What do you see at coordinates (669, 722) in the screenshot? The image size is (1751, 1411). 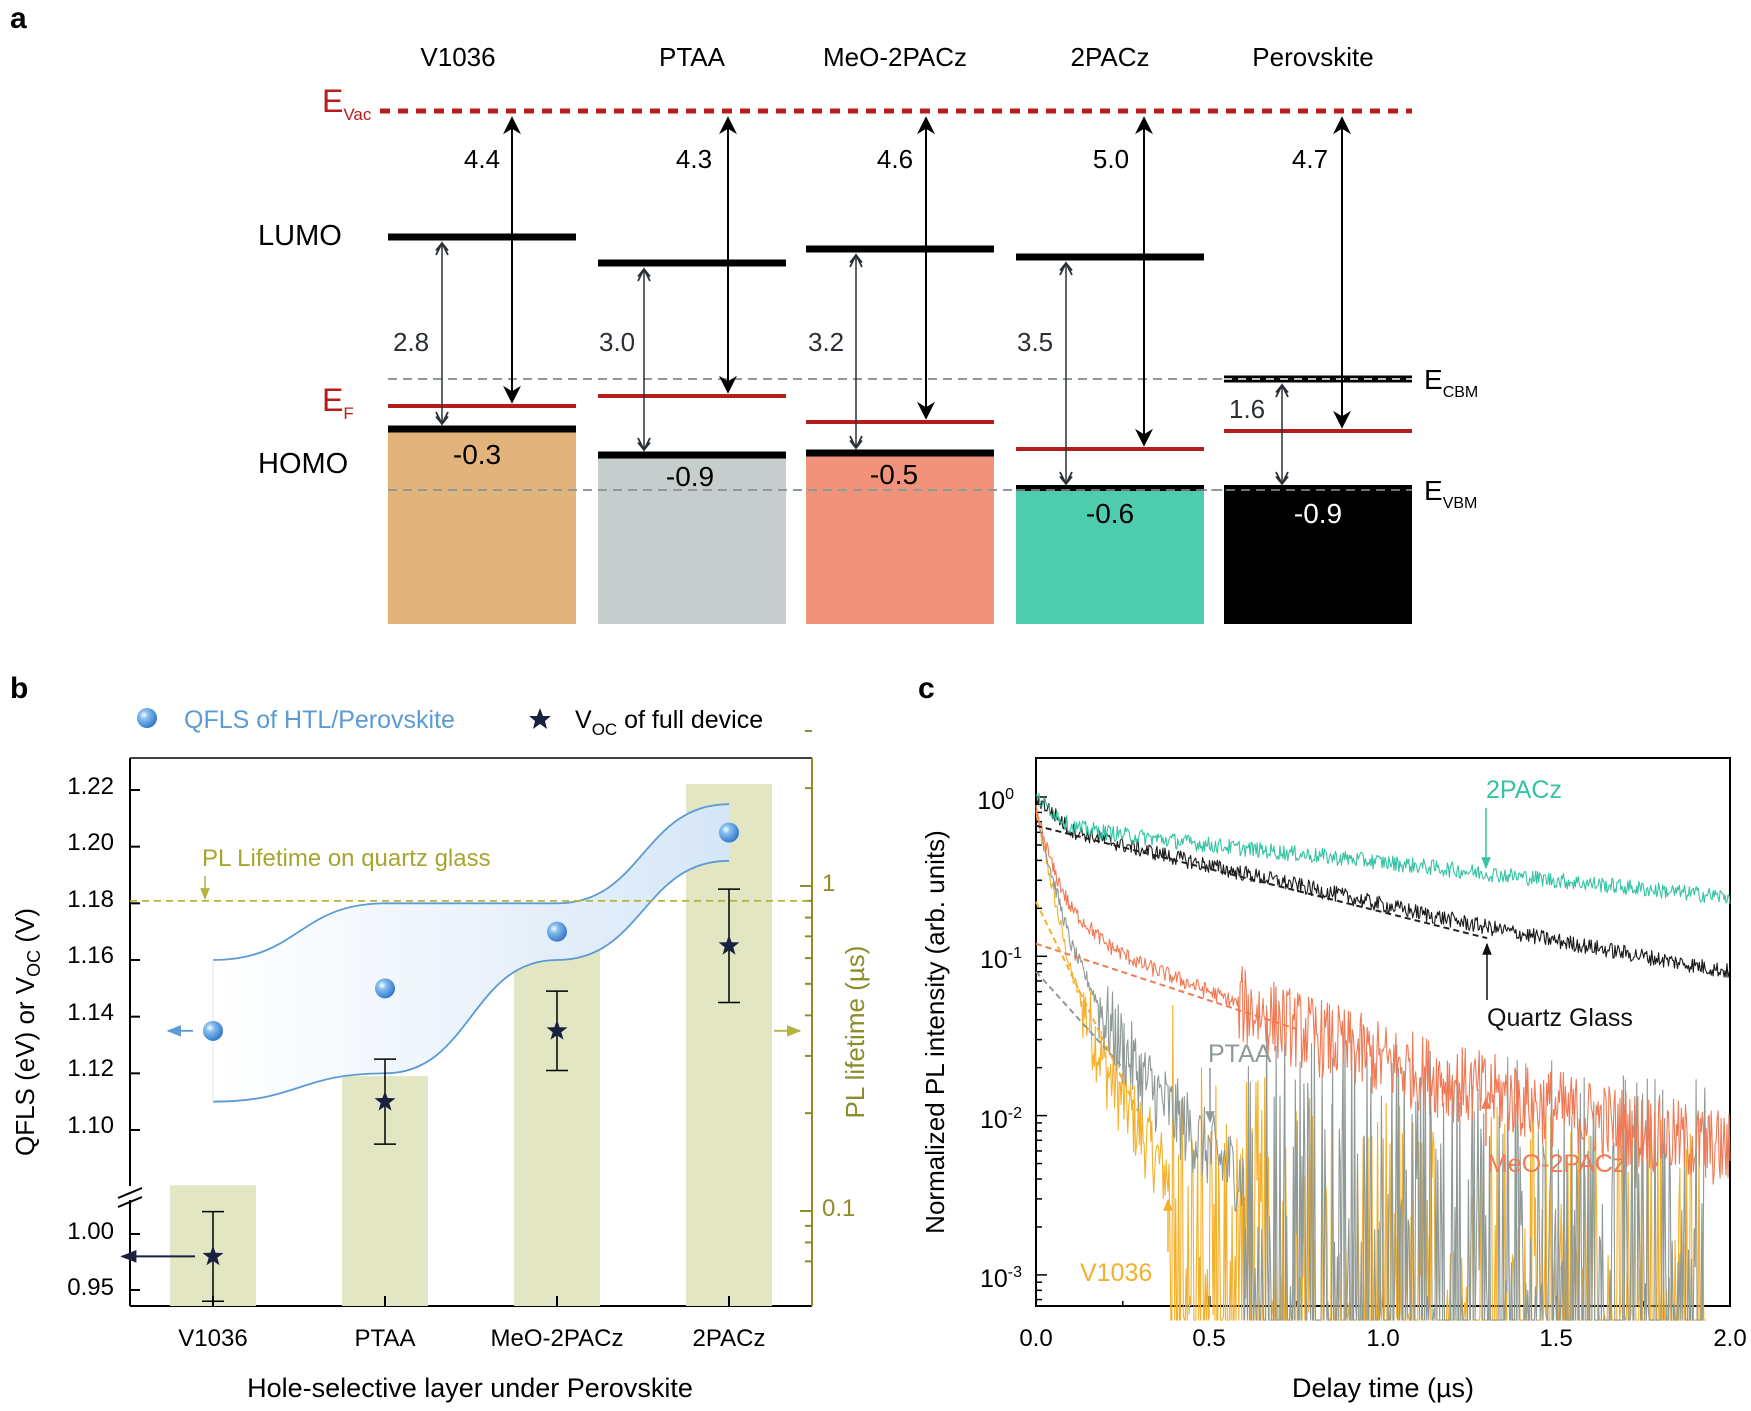 I see `legend-voc-text: VOC of full device` at bounding box center [669, 722].